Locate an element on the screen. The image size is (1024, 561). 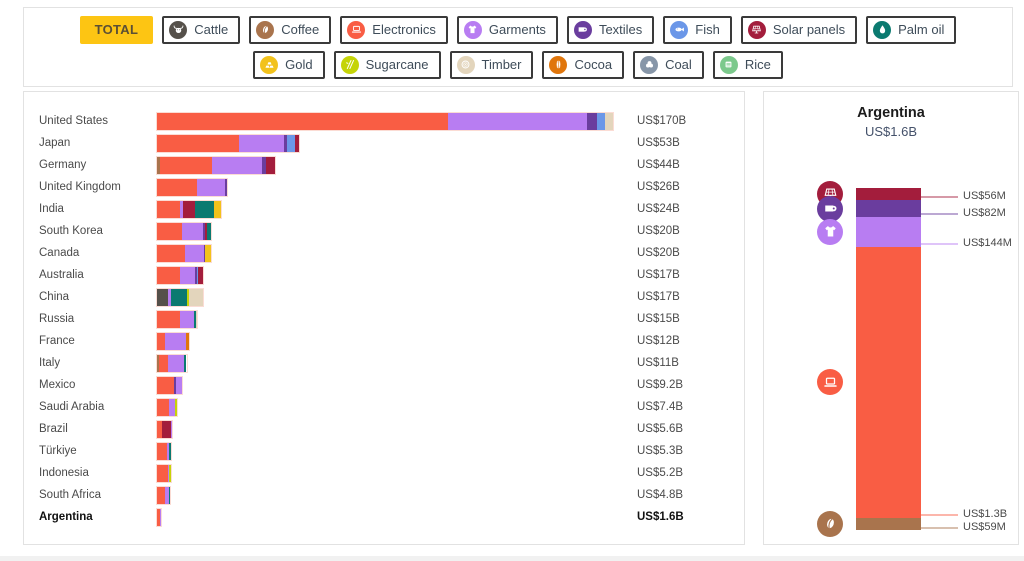
detail-segment-solar-panels is located at coordinates (888, 194).